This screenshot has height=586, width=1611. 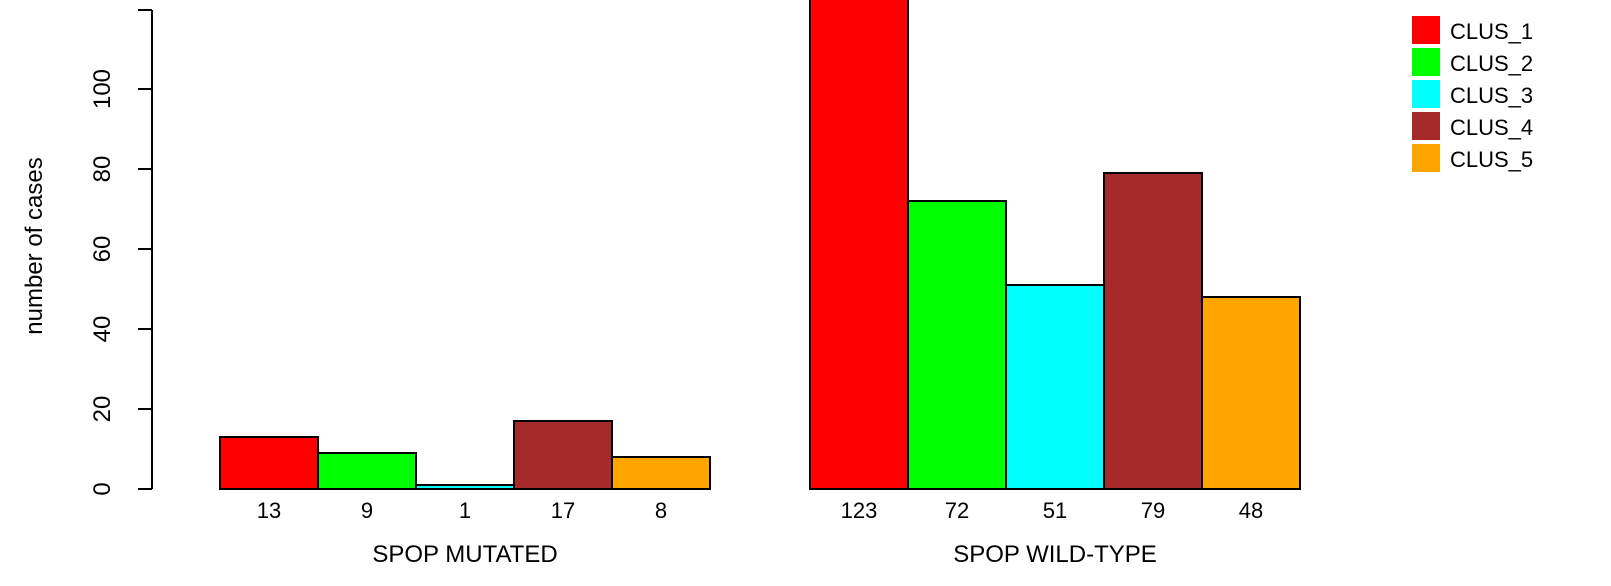 I want to click on group-labels: SPOP MUTATED SPOP WILD-TYPE, so click(x=764, y=554).